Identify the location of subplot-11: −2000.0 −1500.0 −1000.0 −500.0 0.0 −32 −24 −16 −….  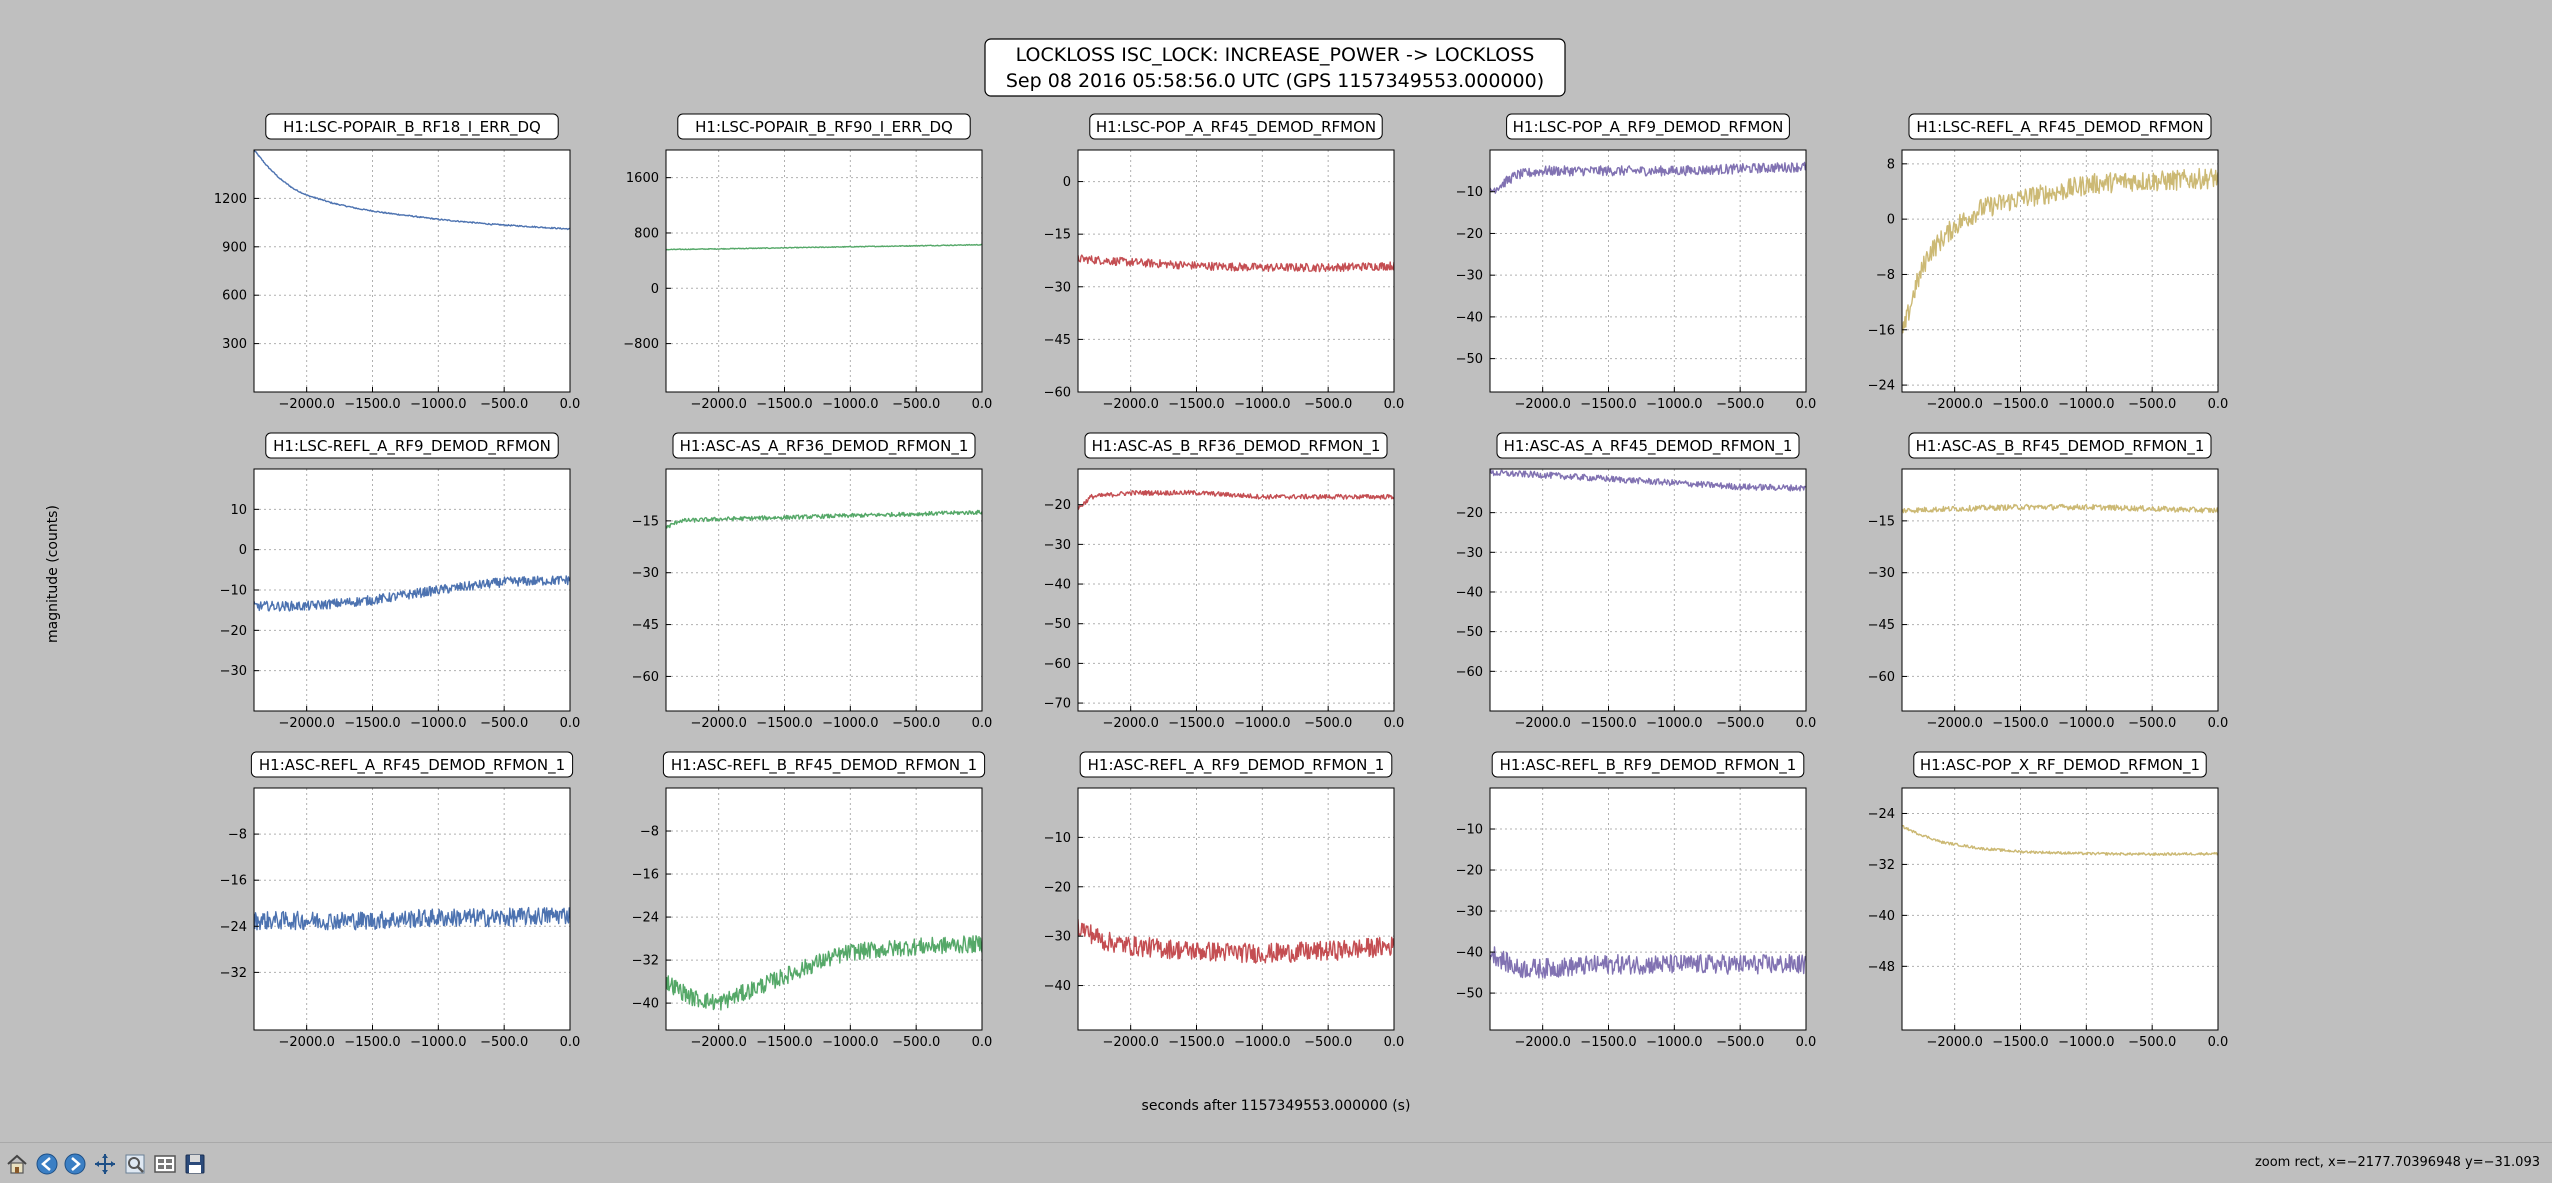
(400, 900).